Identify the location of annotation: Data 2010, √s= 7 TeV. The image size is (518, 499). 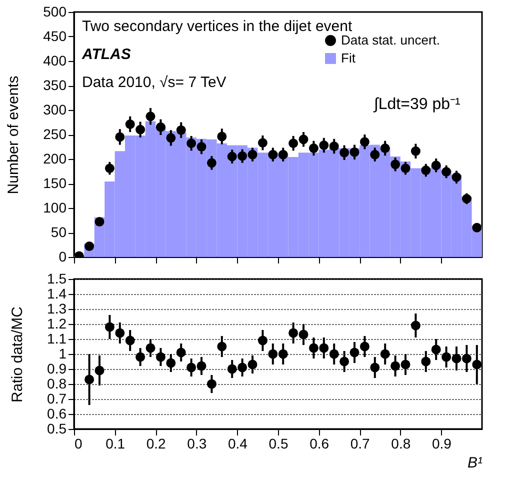
(154, 82).